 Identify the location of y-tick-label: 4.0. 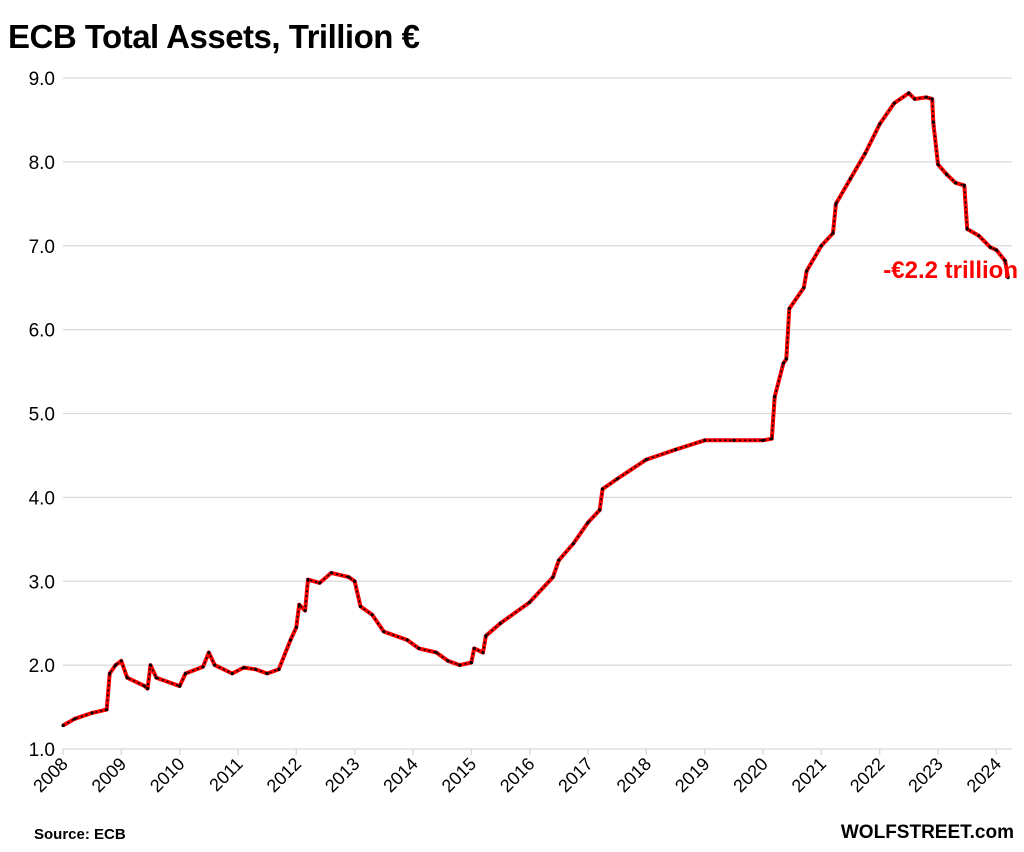
(42, 498).